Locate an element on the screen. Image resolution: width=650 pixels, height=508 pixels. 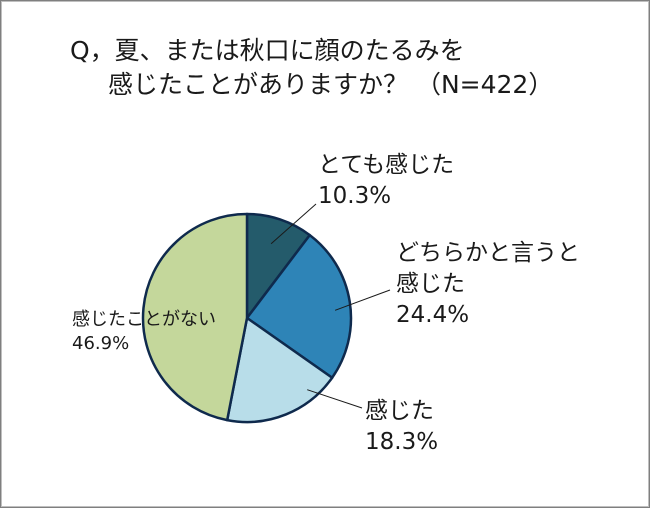
leader-line-dochiraka is located at coordinates (362, 300).